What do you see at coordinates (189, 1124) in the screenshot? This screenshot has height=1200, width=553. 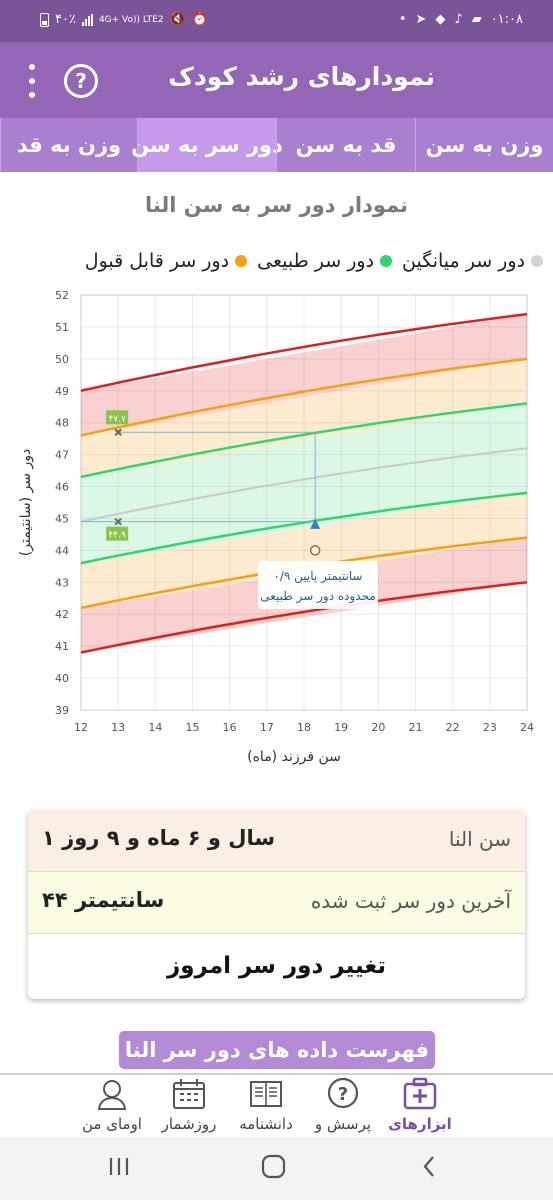 I see `nav-label: روزشمار` at bounding box center [189, 1124].